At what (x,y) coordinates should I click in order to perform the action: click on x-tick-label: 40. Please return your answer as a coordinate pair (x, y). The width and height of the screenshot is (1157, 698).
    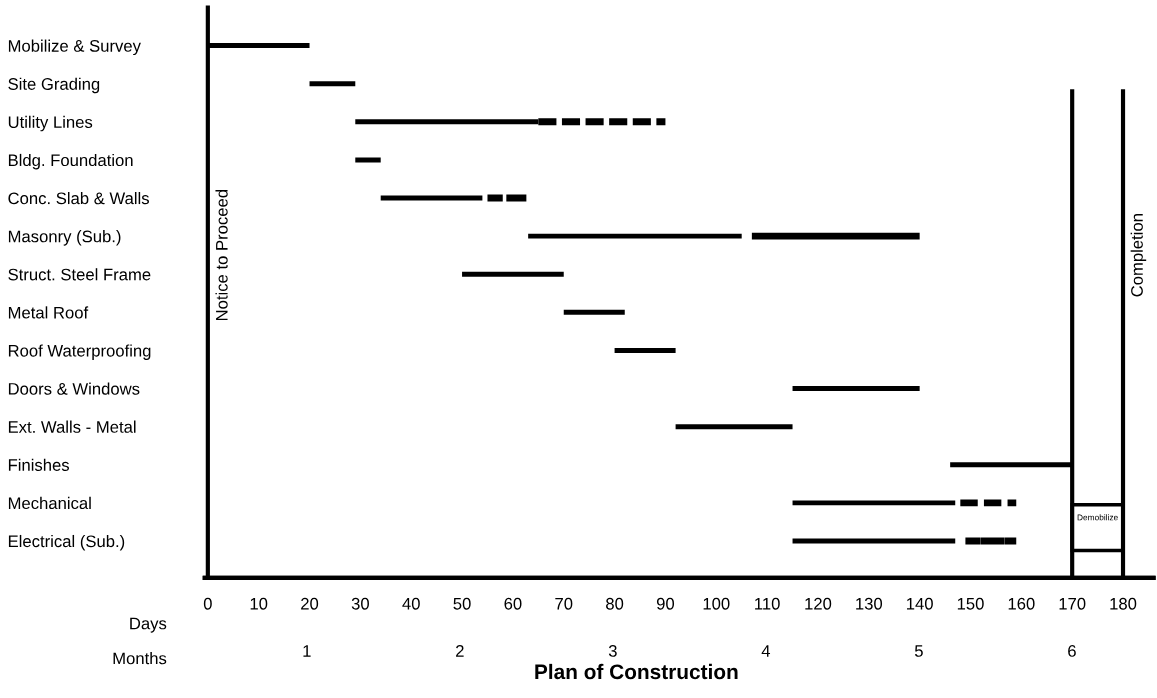
    Looking at the image, I should click on (411, 603).